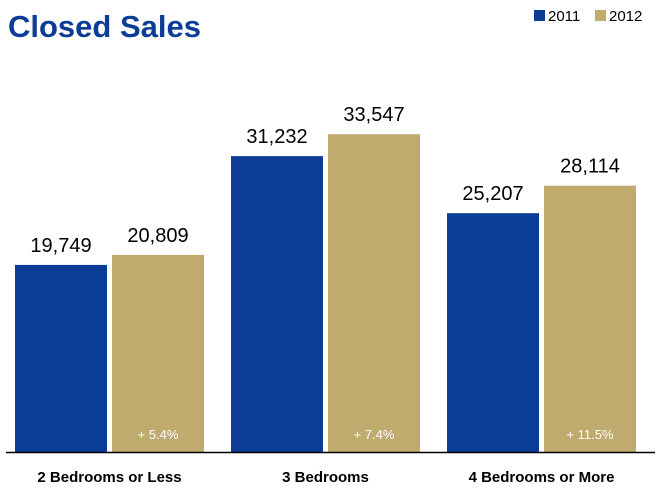  Describe the element at coordinates (60, 246) in the screenshot. I see `value-label-2011-0: 19,749` at that location.